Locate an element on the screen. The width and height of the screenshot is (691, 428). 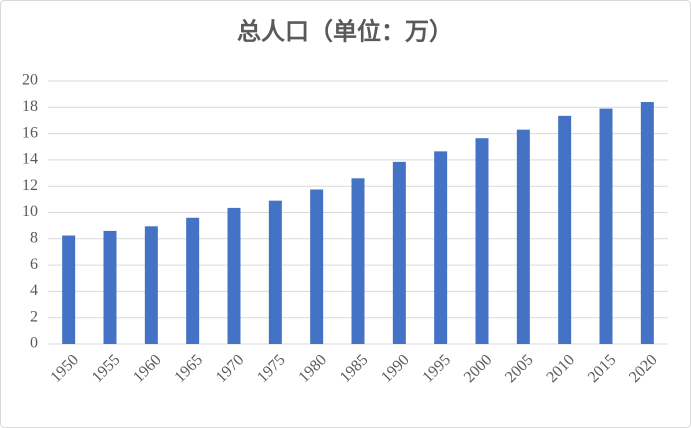
y-tick-label: 18 is located at coordinates (30, 106).